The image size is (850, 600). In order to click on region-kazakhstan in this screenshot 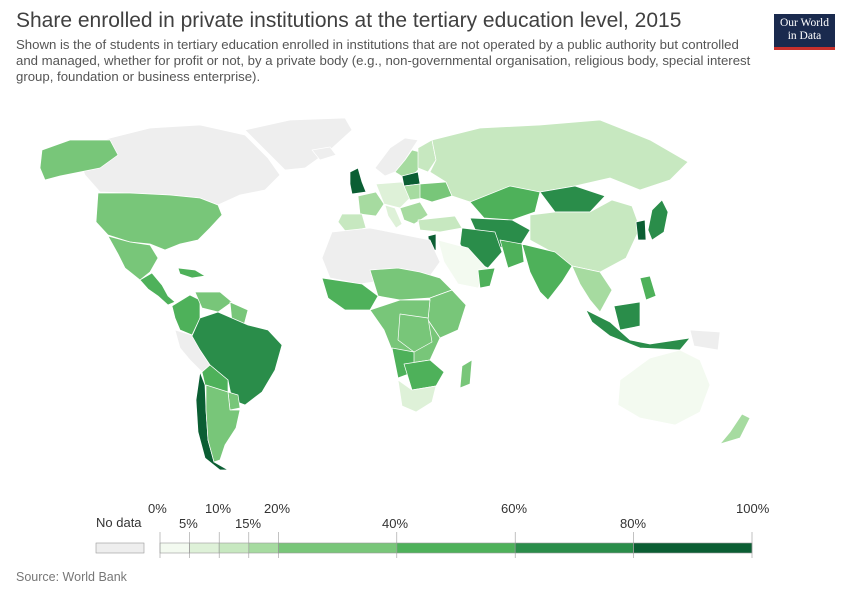, I will do `click(505, 203)`.